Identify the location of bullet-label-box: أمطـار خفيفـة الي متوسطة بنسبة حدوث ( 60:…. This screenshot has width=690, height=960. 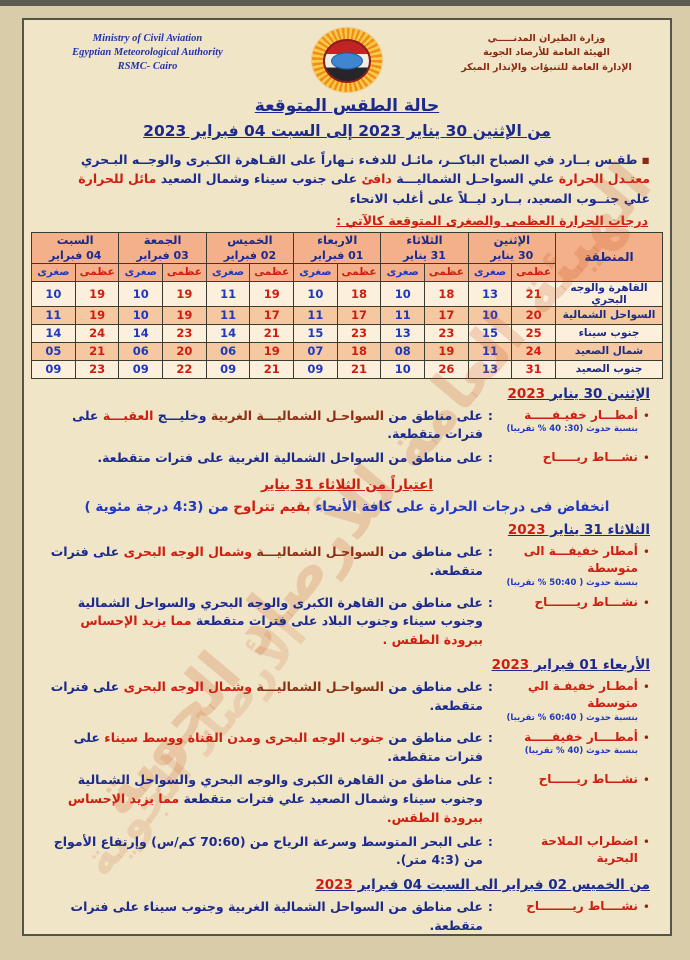
(568, 701).